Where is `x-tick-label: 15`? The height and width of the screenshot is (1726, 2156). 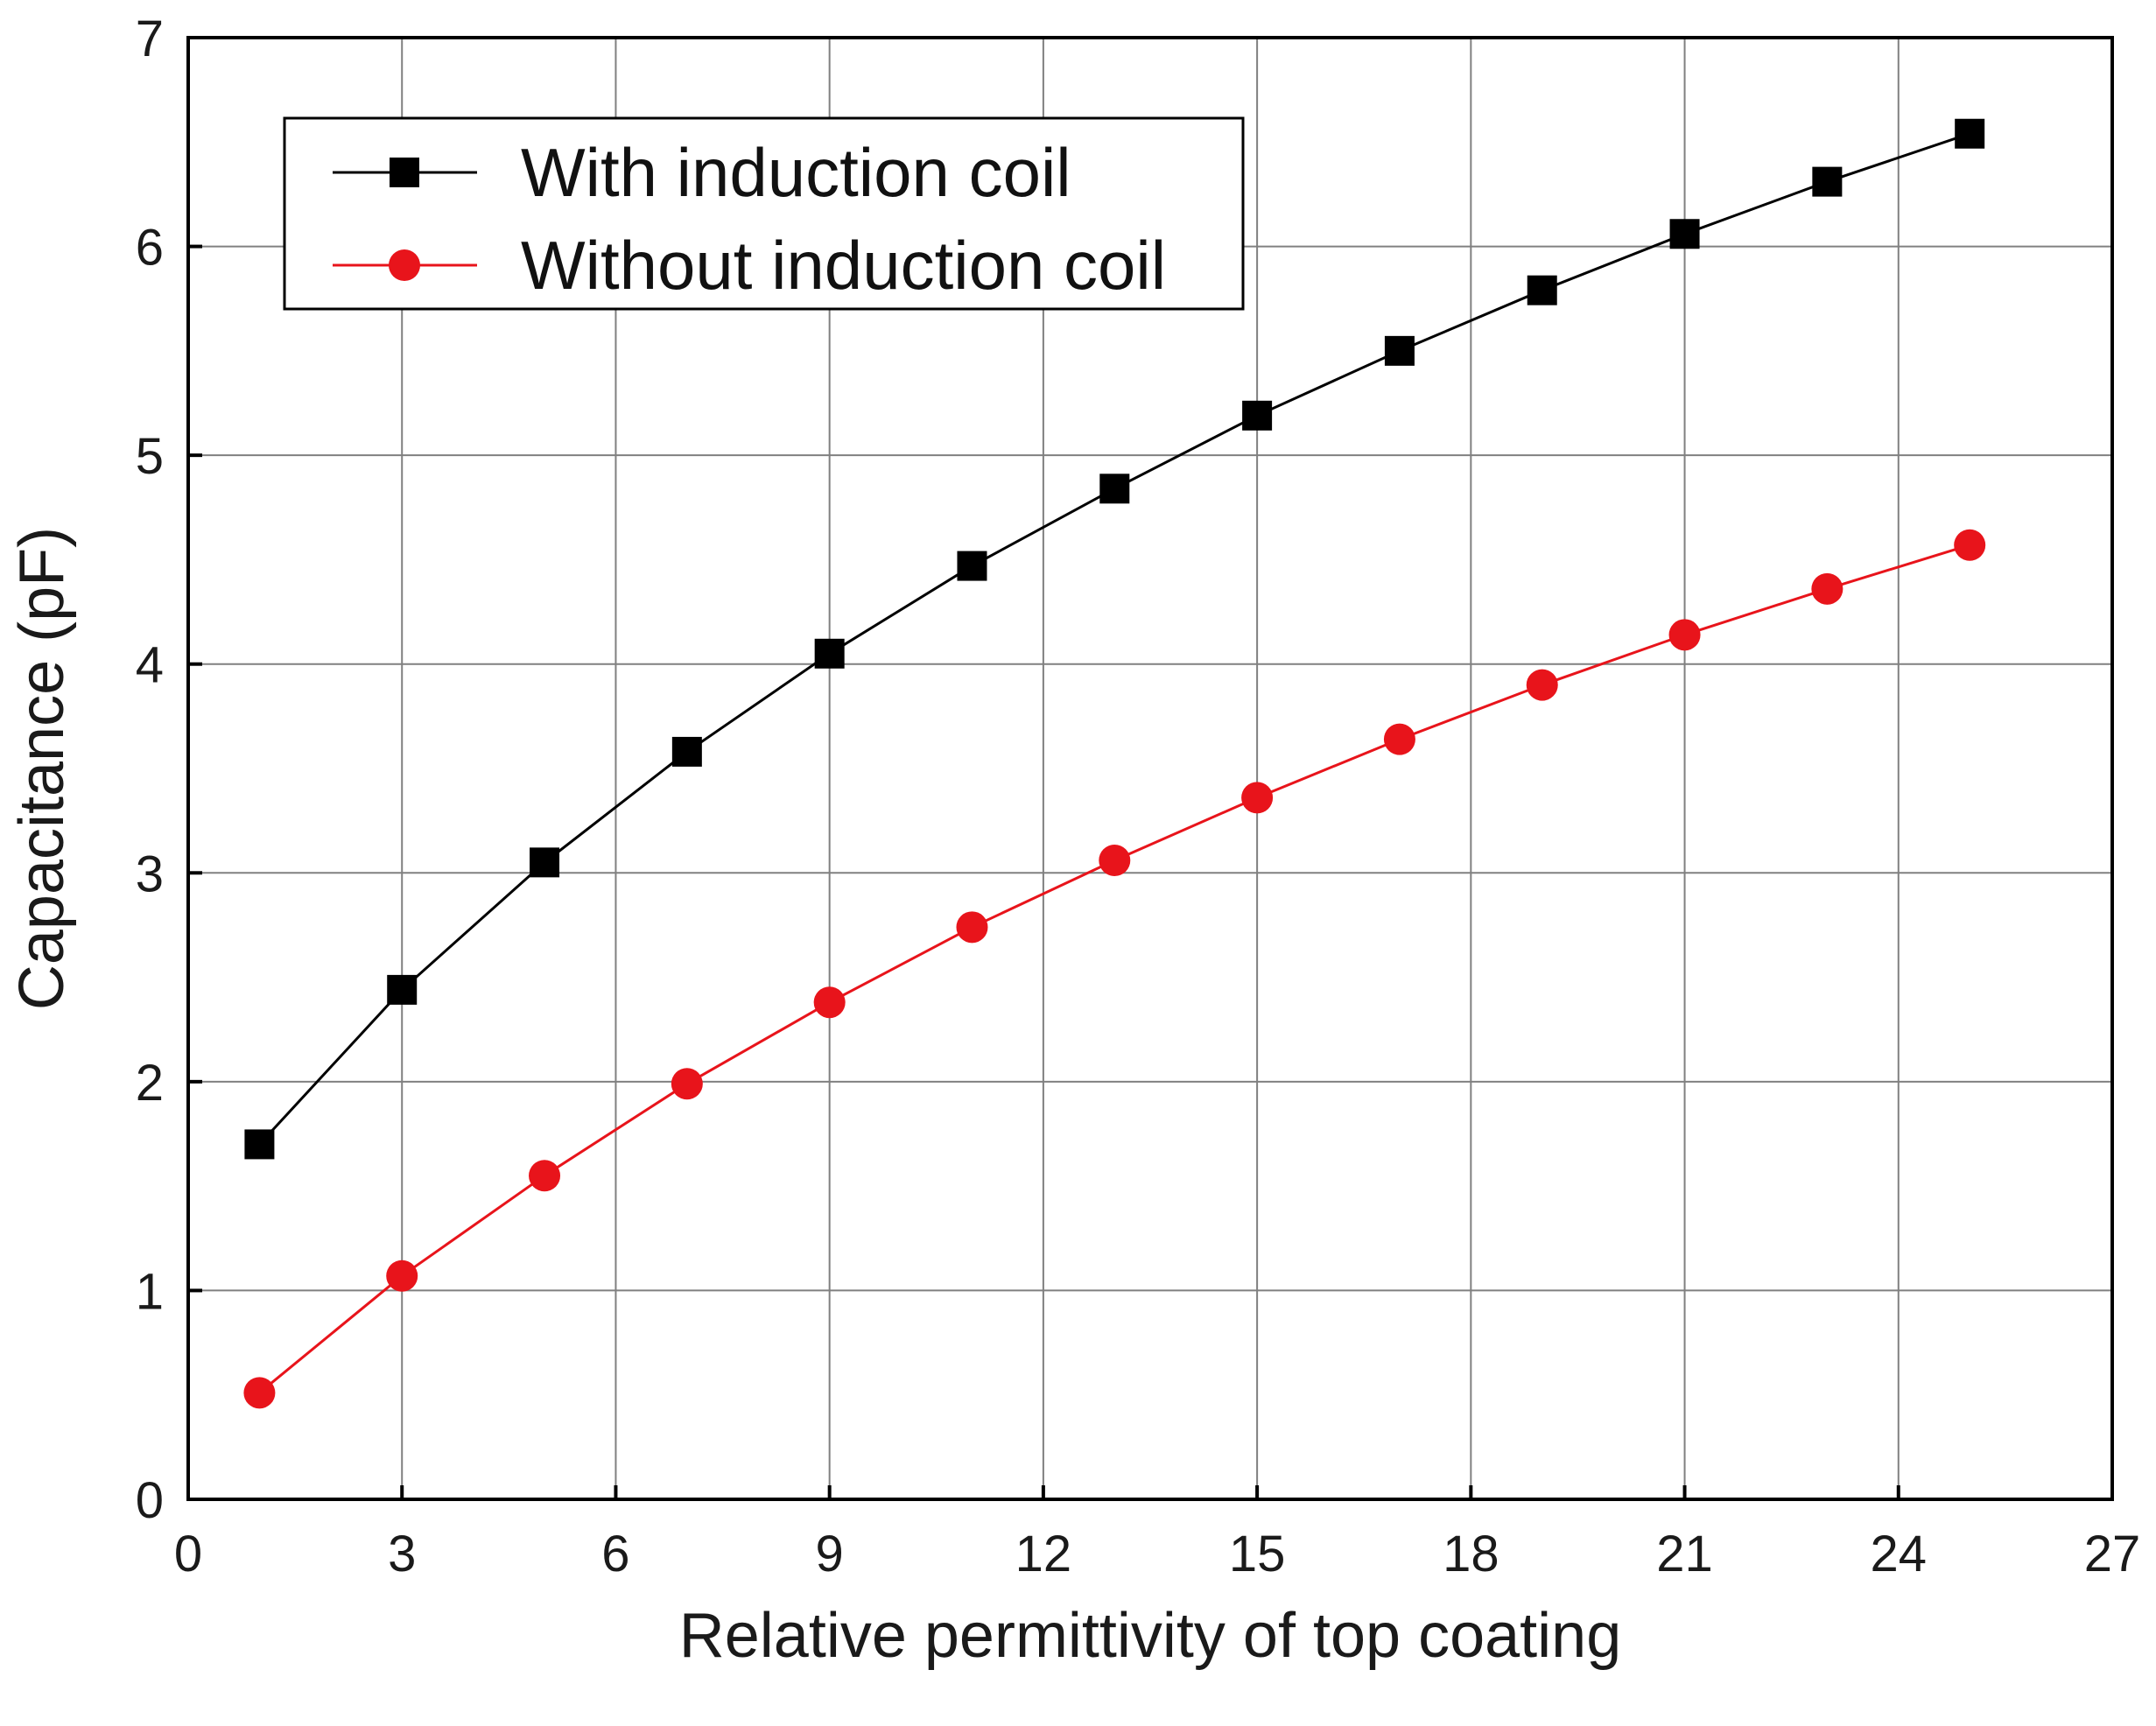
x-tick-label: 15 is located at coordinates (1257, 1554).